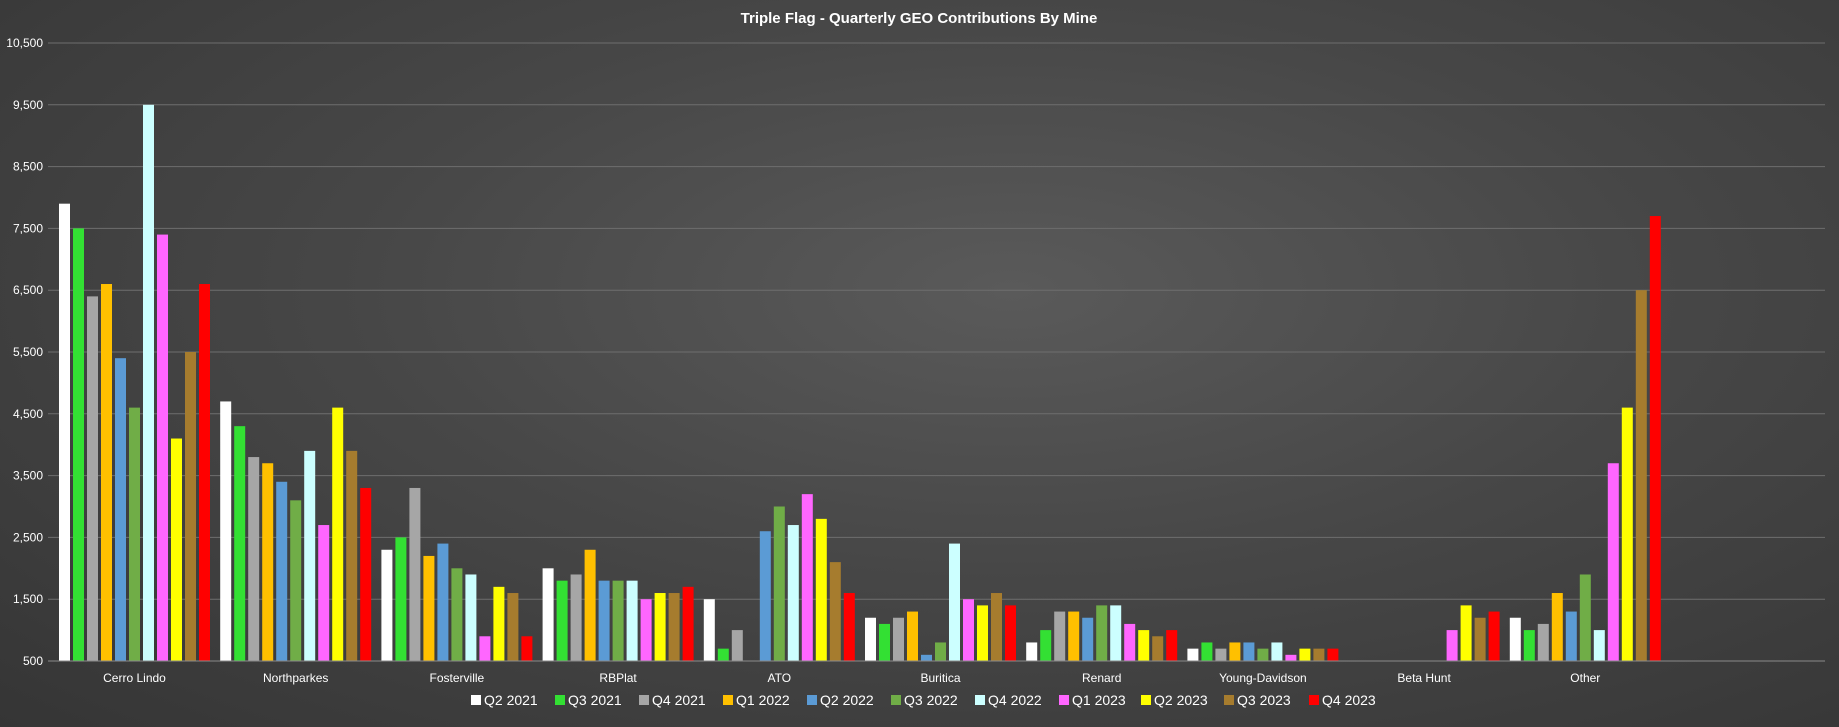 This screenshot has height=727, width=1839. I want to click on category-label: Other, so click(1585, 678).